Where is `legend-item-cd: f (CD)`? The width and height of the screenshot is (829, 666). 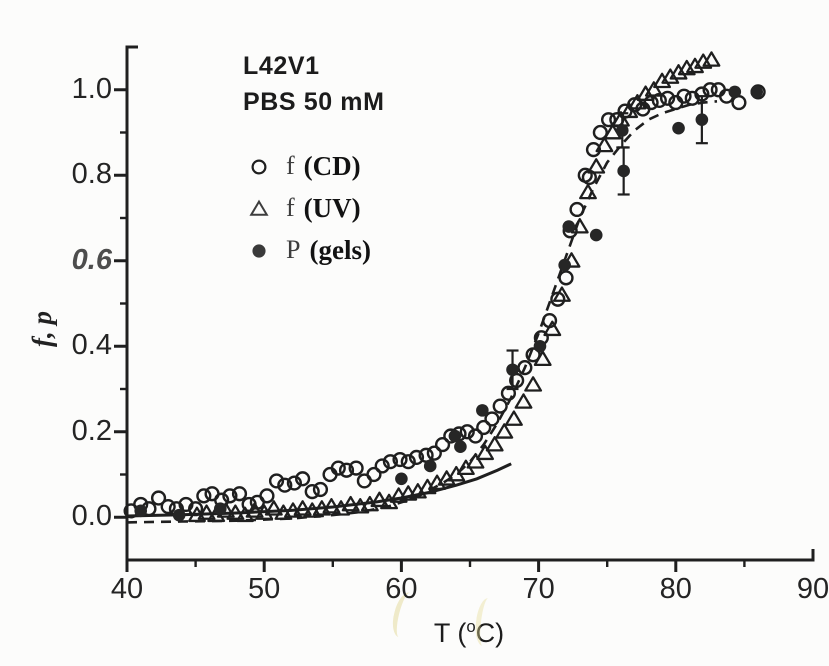 legend-item-cd: f (CD) is located at coordinates (307, 166).